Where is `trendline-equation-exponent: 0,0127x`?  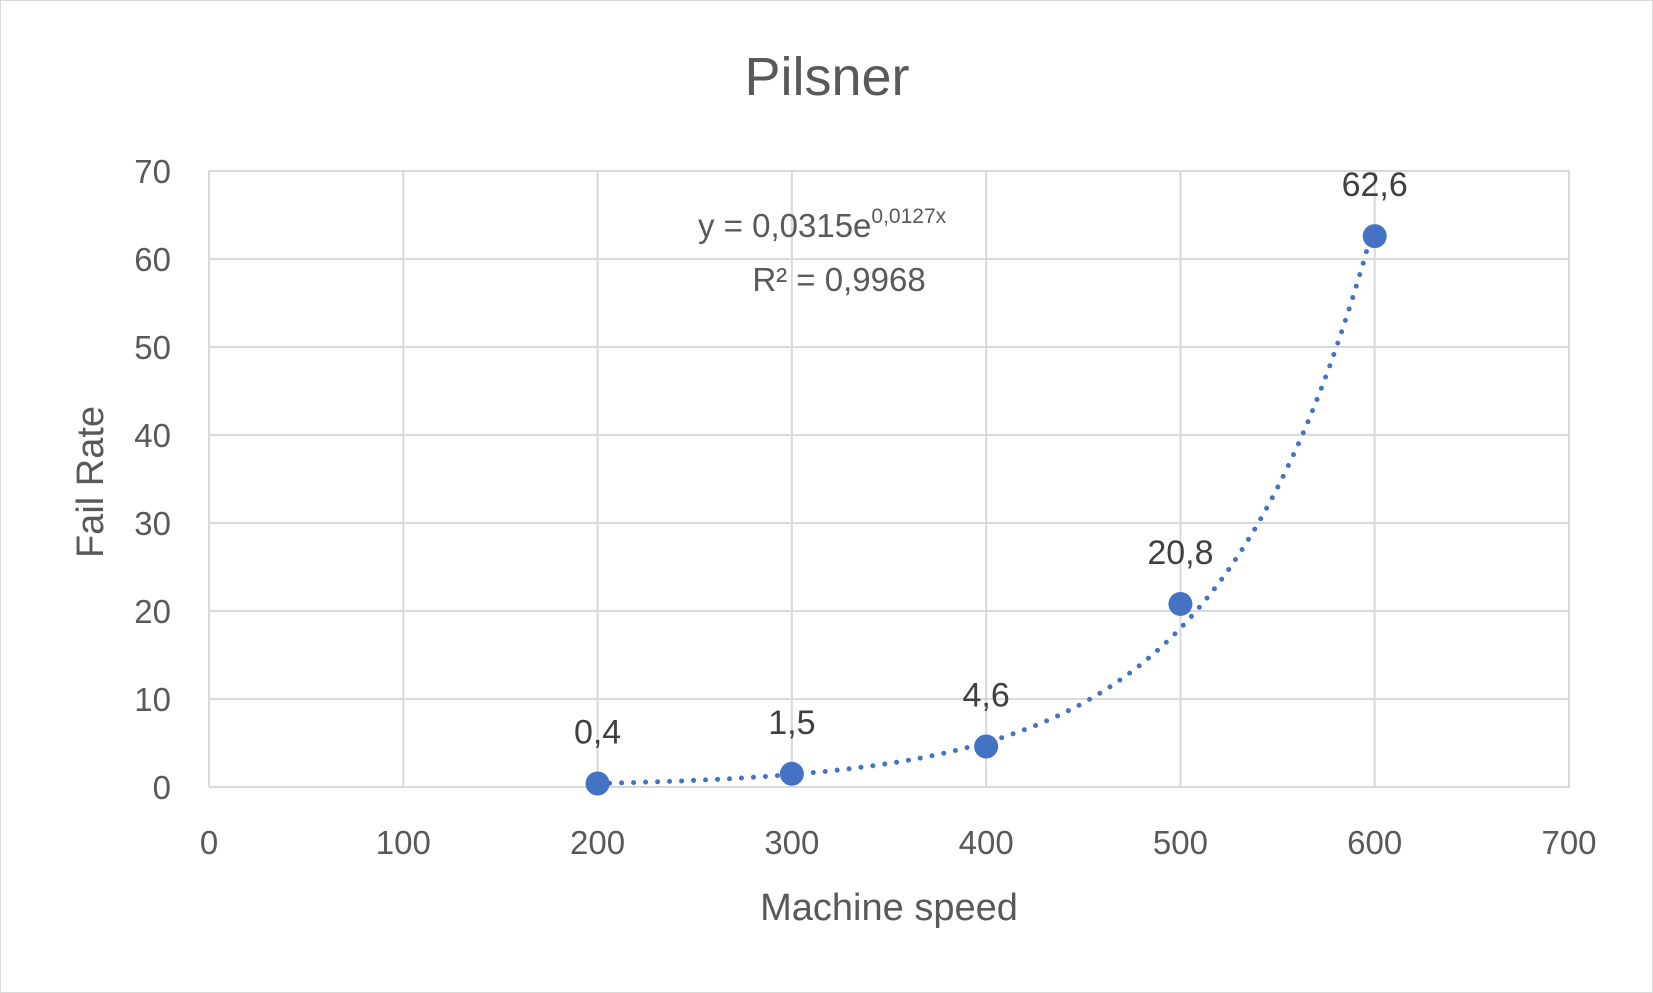 trendline-equation-exponent: 0,0127x is located at coordinates (908, 216).